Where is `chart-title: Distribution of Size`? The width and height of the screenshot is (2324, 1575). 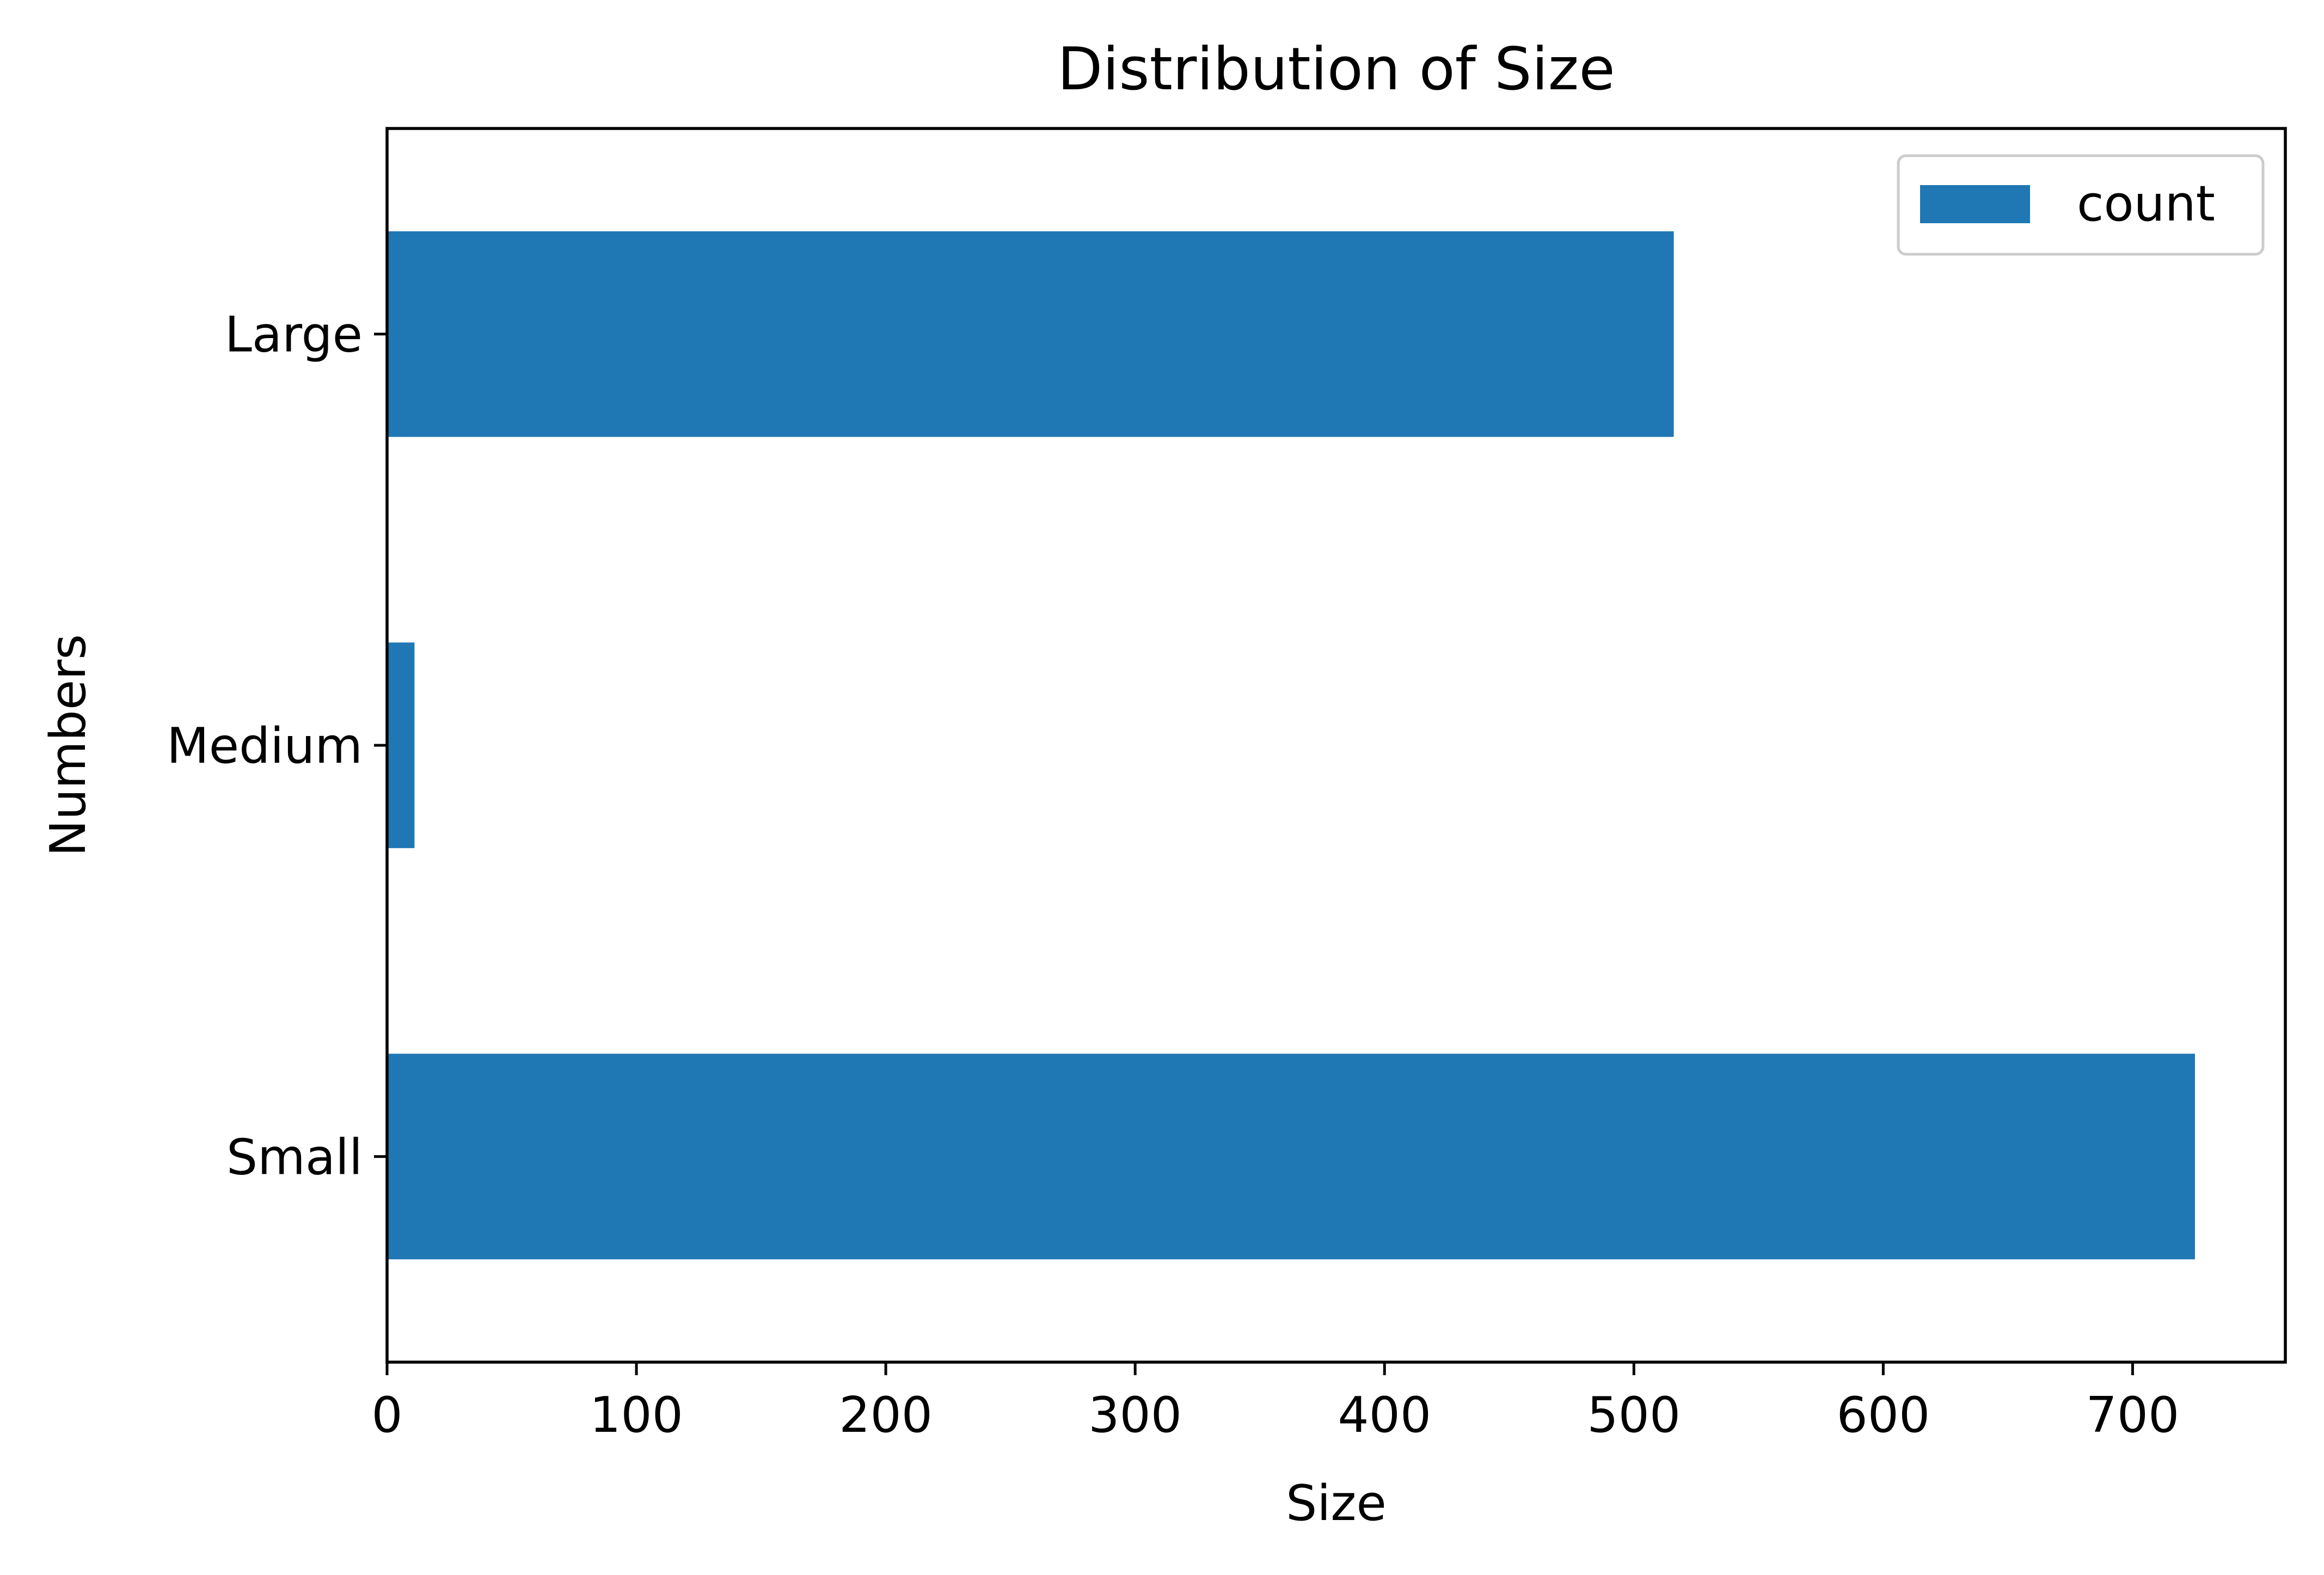
chart-title: Distribution of Size is located at coordinates (1336, 69).